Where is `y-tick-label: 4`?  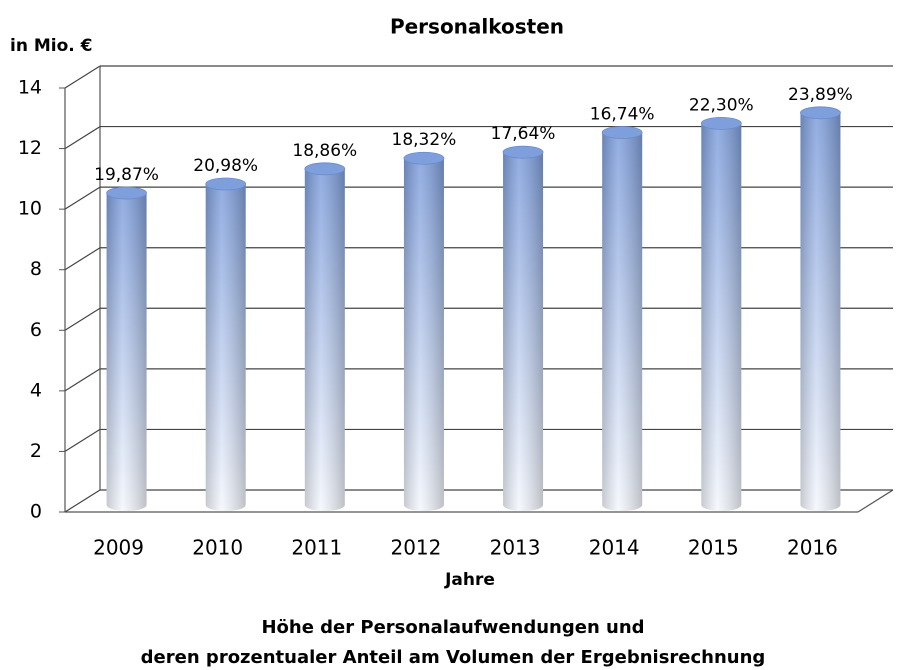
y-tick-label: 4 is located at coordinates (36, 390).